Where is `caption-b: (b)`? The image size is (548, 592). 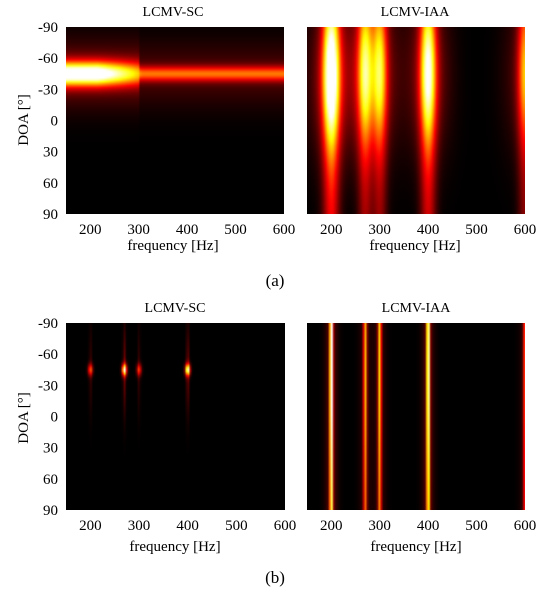
caption-b: (b) is located at coordinates (275, 577).